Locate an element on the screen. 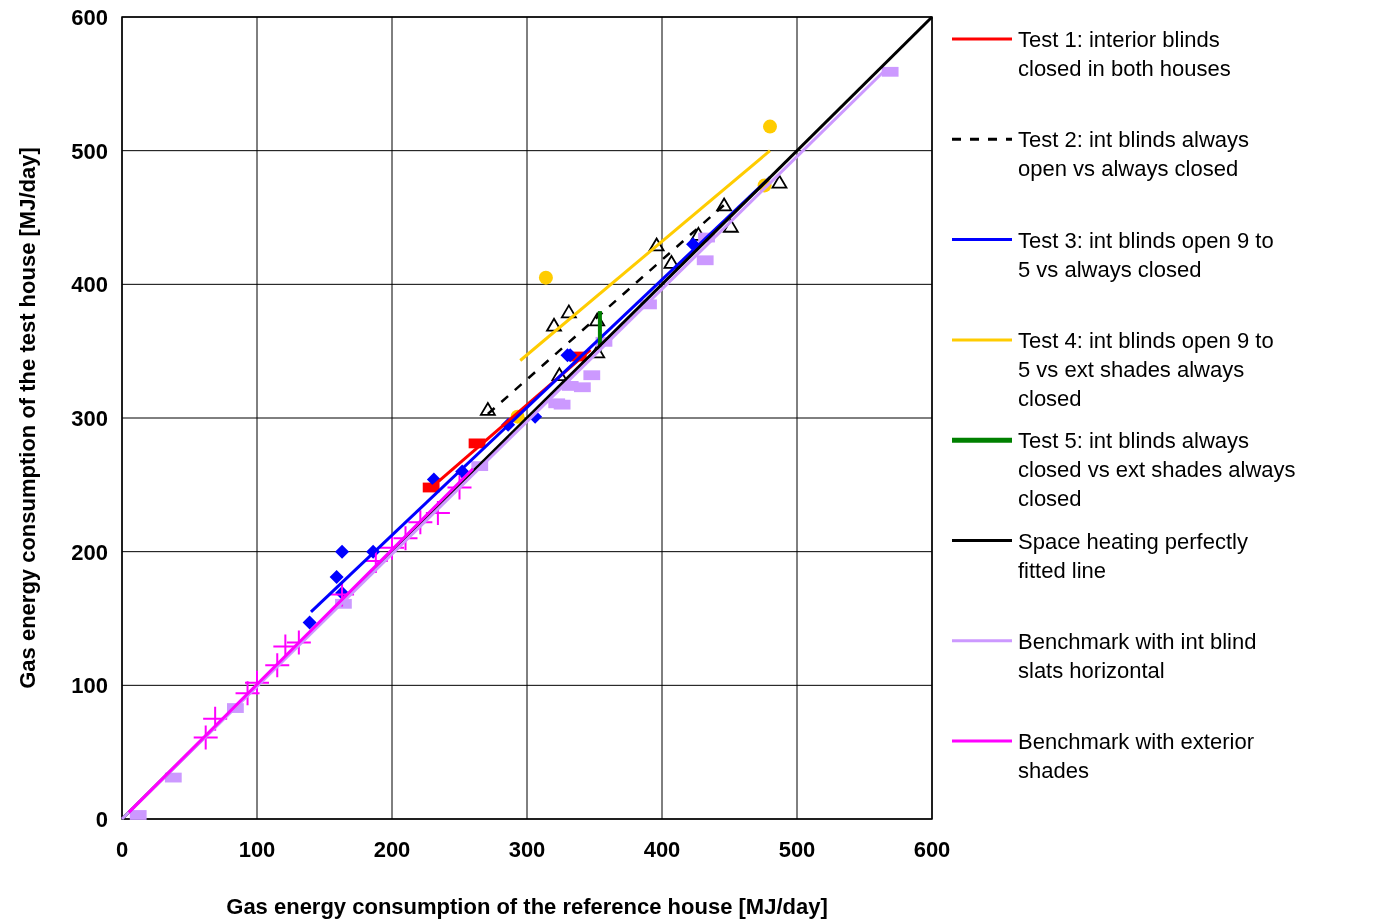 This screenshot has height=924, width=1373. y-axis-title: Gas energy consumption of the test house [MJ/day] is located at coordinates (27, 418).